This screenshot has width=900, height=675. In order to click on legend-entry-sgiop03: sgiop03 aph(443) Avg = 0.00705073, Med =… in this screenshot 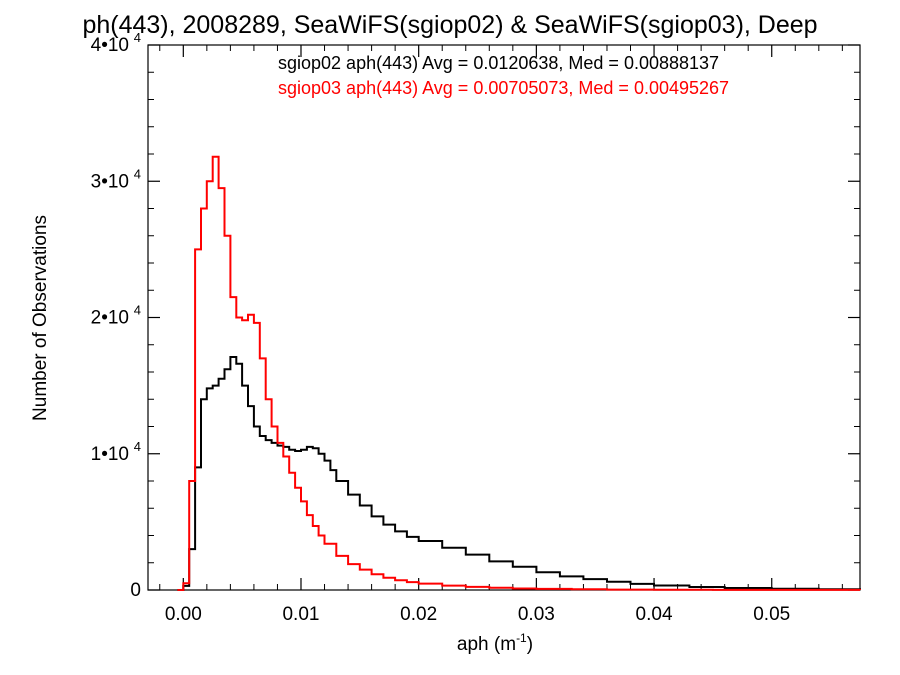, I will do `click(503, 88)`.